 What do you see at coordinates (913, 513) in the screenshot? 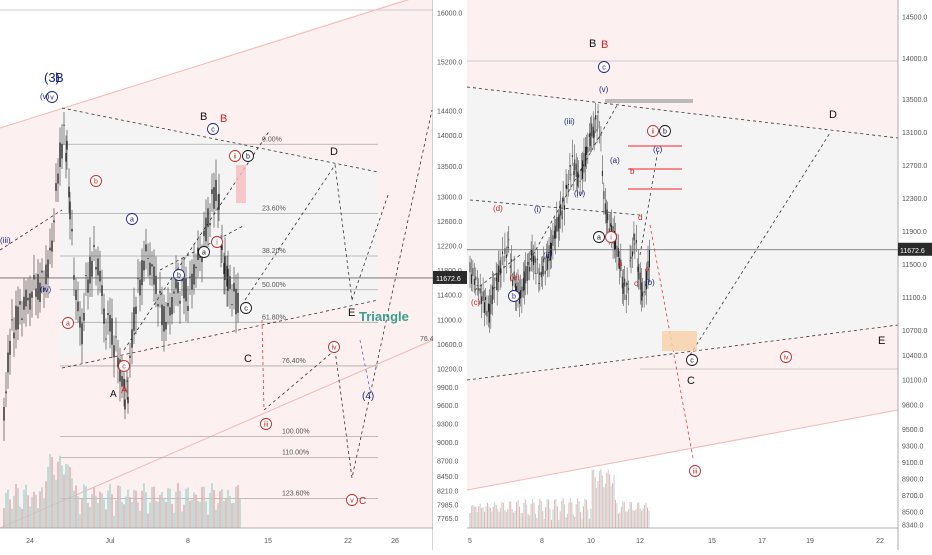
I see `right-price-tick: 8500.0` at bounding box center [913, 513].